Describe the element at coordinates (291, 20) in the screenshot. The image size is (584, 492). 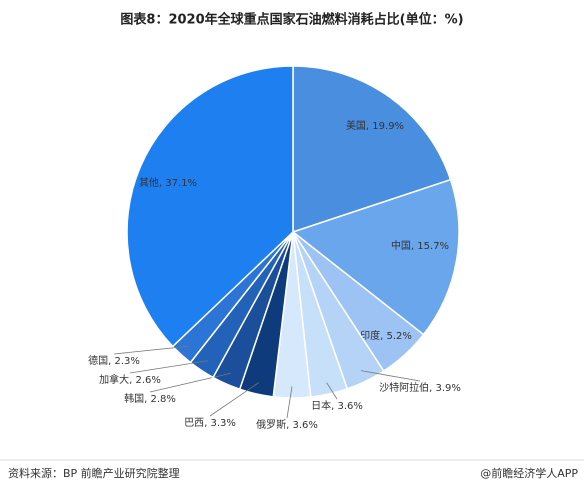
I see `chart-title: 图表8：2020年全球重点国家石油燃料消耗占比(单位：%)` at that location.